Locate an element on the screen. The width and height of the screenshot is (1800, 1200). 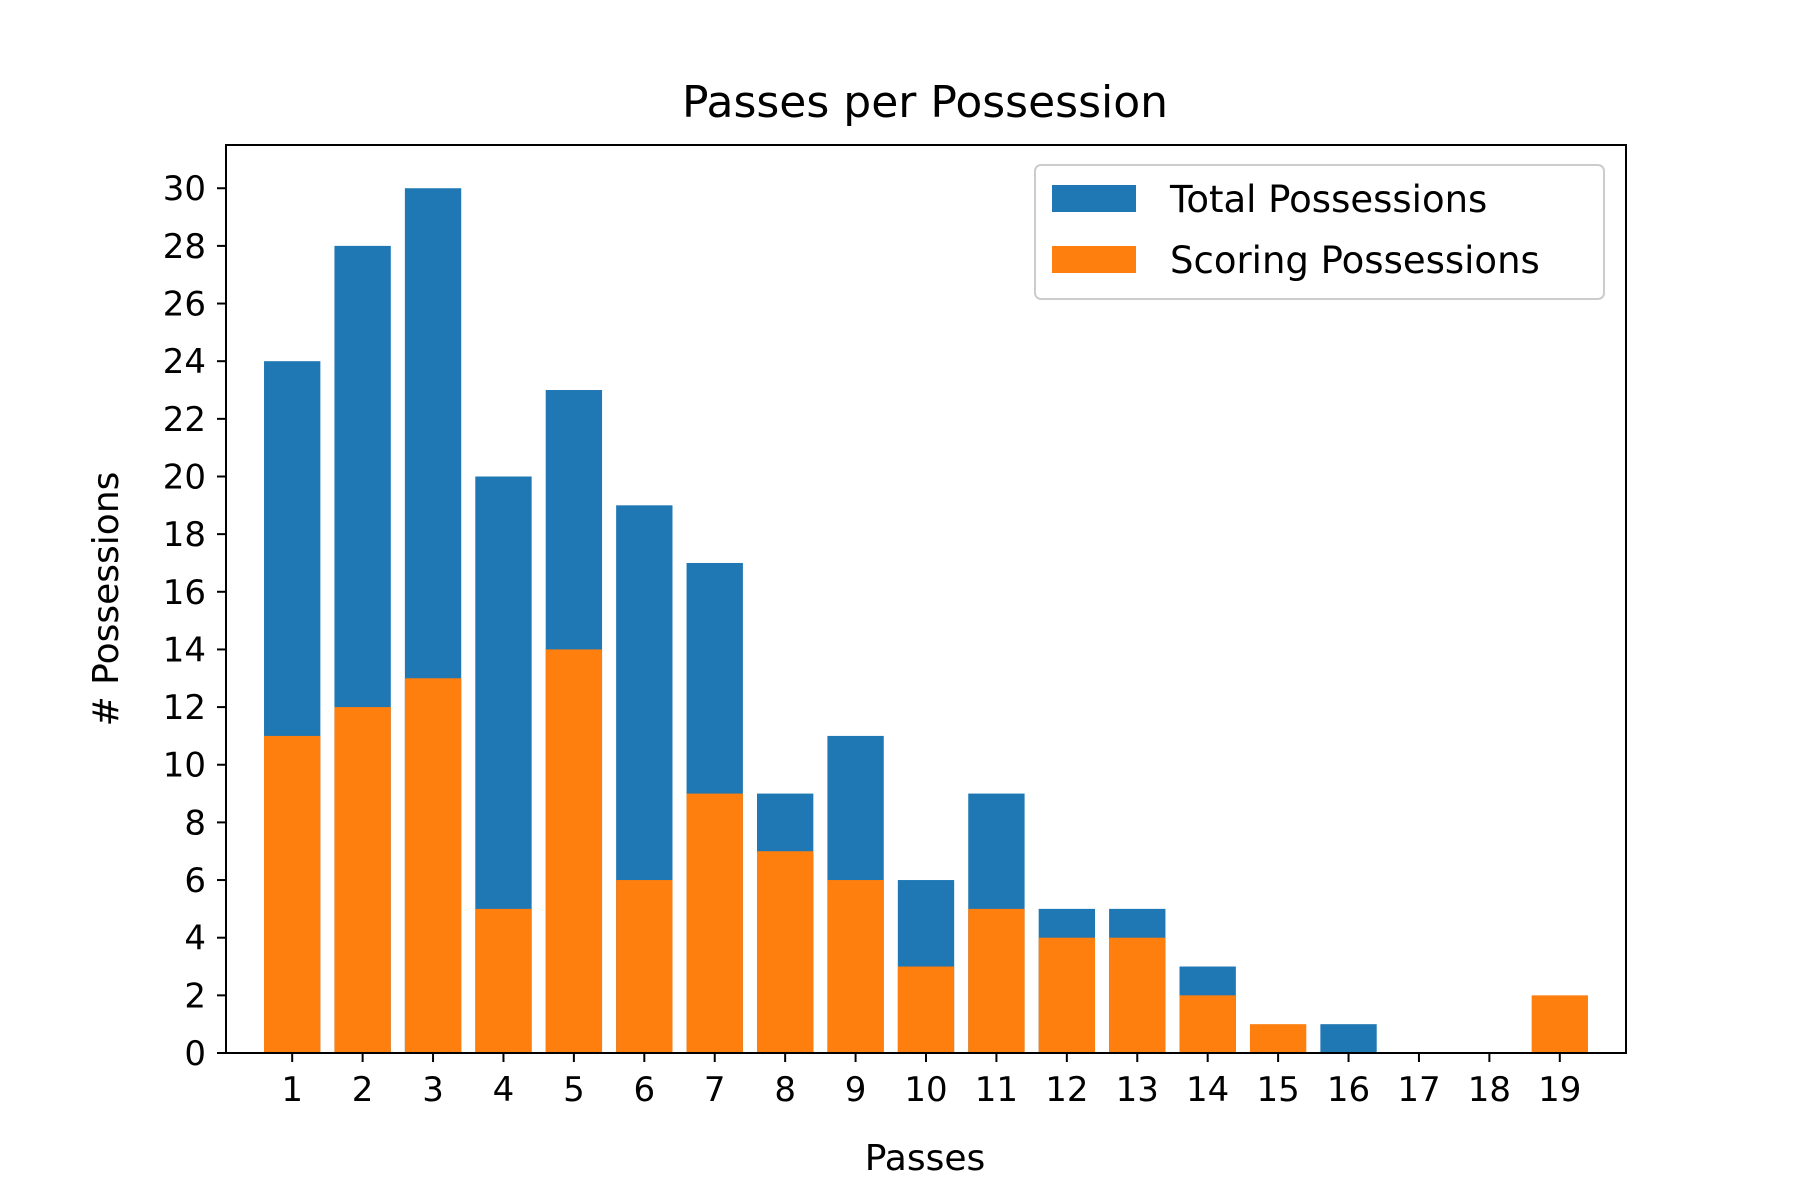
y-tick-label-22: 22 is located at coordinates (184, 420).